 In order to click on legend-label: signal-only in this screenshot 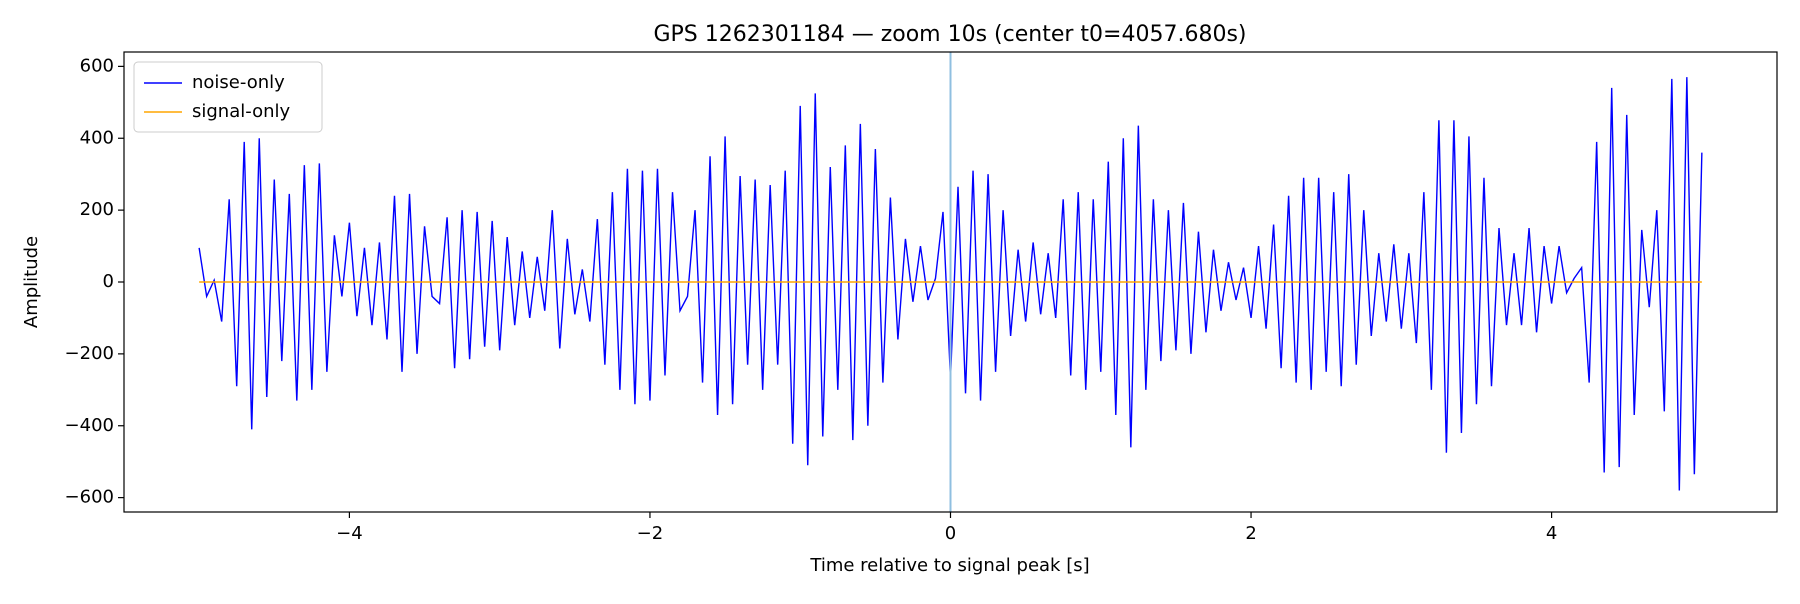, I will do `click(241, 111)`.